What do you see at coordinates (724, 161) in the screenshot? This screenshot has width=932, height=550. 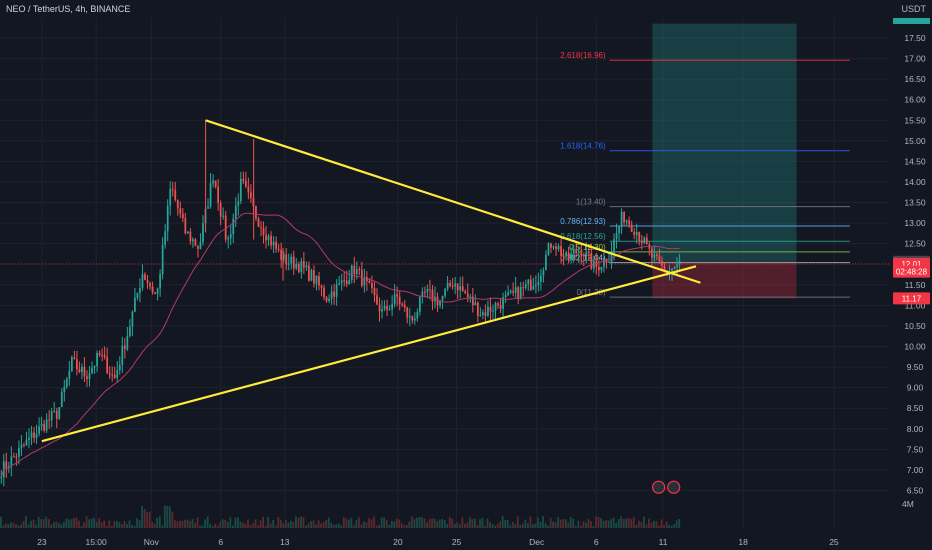 I see `long-position-tool` at bounding box center [724, 161].